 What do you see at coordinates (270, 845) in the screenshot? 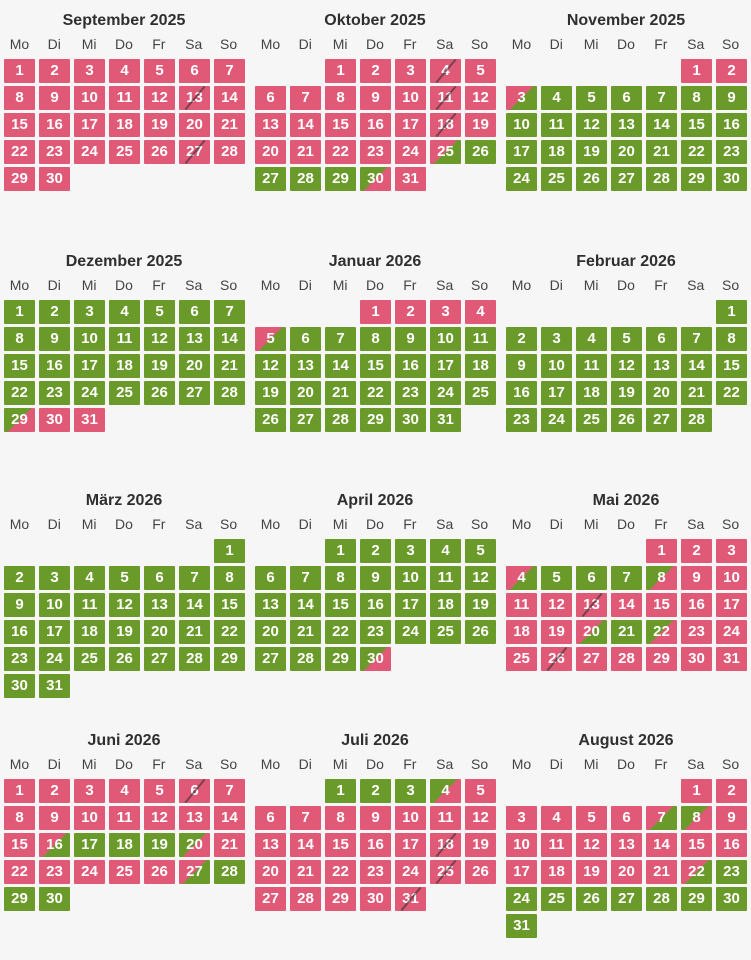
I see `day-booked: 13` at bounding box center [270, 845].